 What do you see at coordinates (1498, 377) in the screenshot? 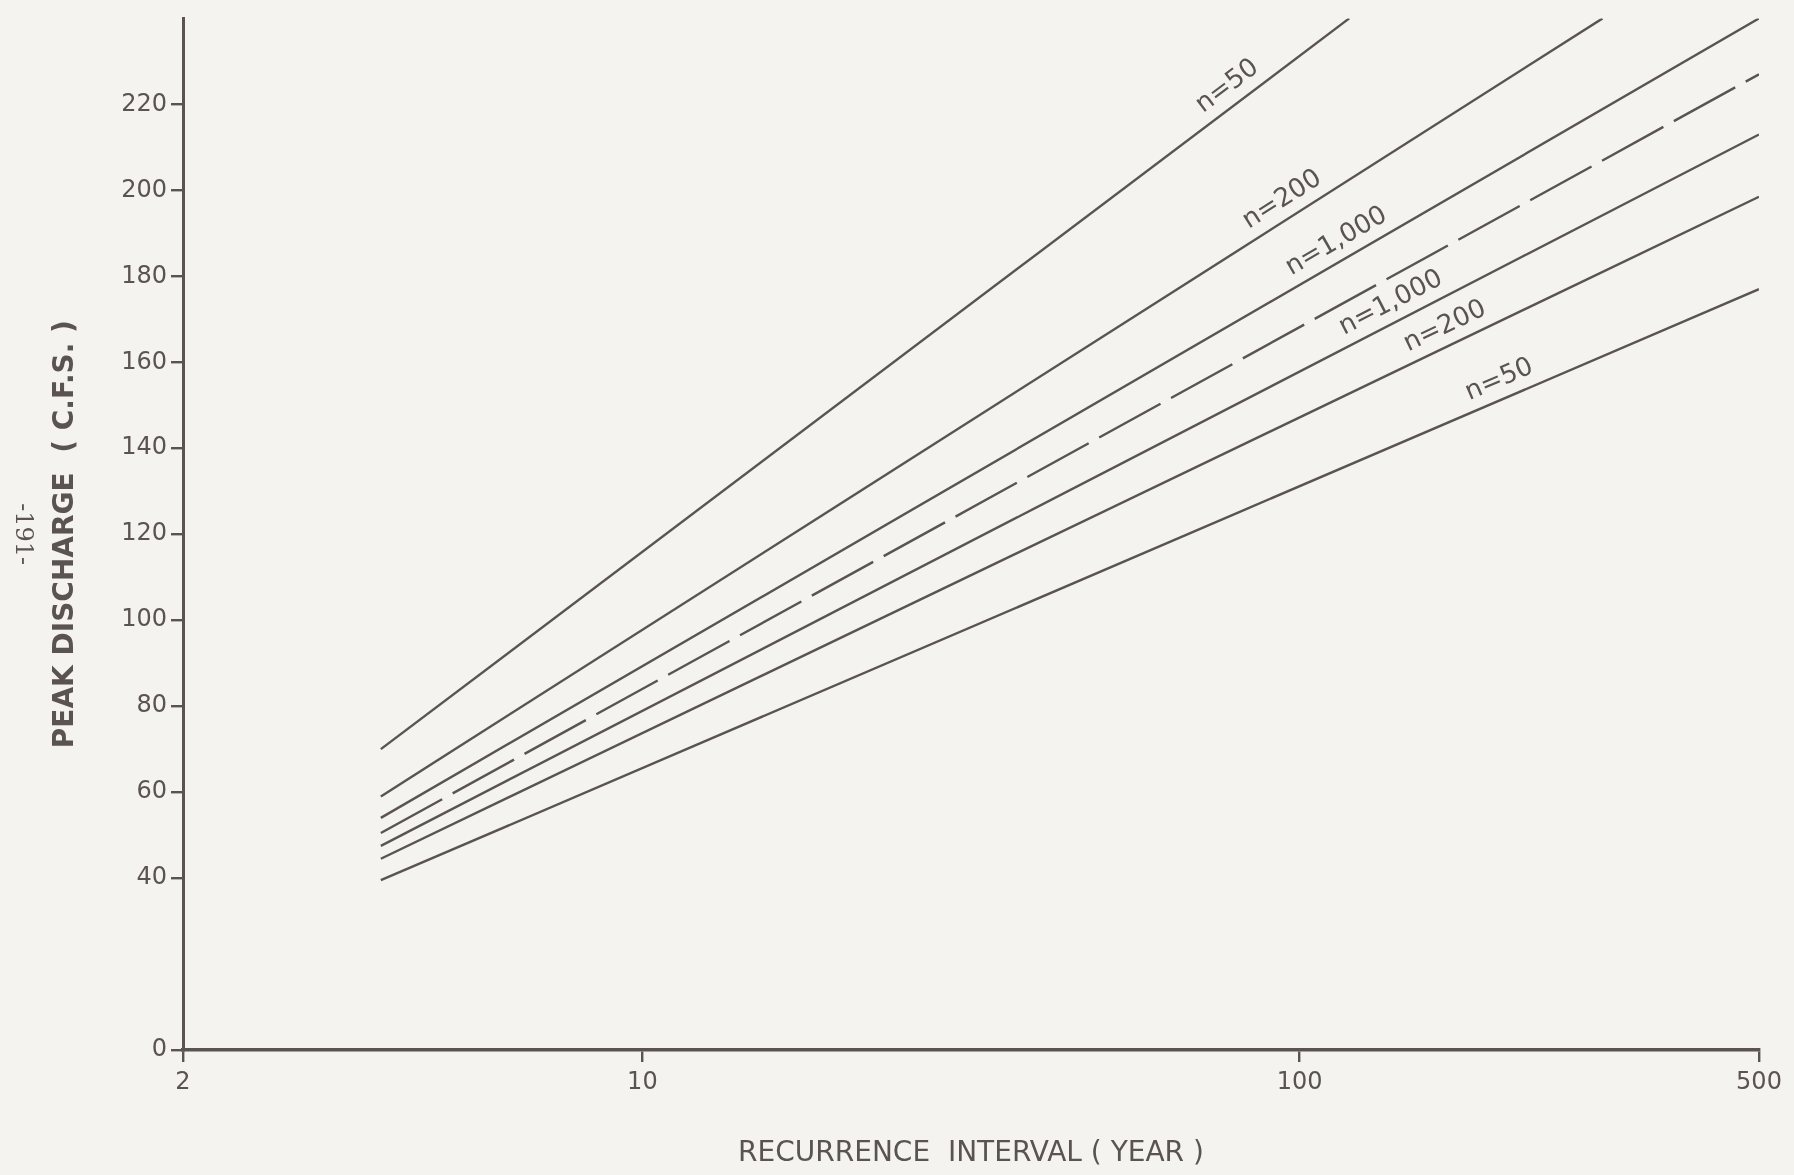
I see `text: n=50` at bounding box center [1498, 377].